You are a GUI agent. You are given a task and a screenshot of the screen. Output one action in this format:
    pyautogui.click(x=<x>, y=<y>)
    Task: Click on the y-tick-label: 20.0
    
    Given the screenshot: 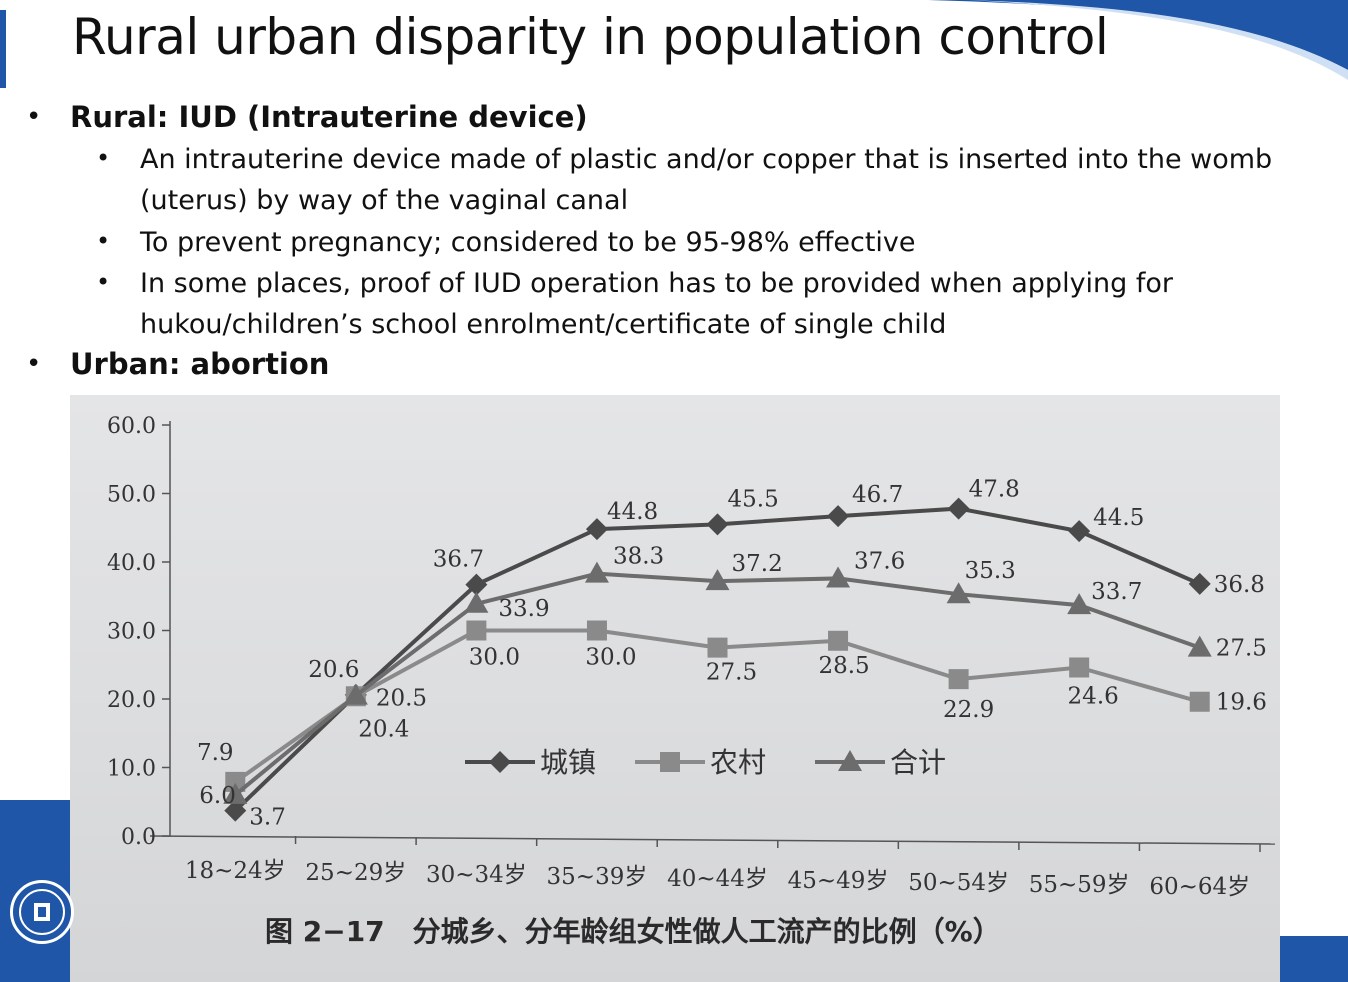 What is the action you would take?
    pyautogui.click(x=131, y=700)
    